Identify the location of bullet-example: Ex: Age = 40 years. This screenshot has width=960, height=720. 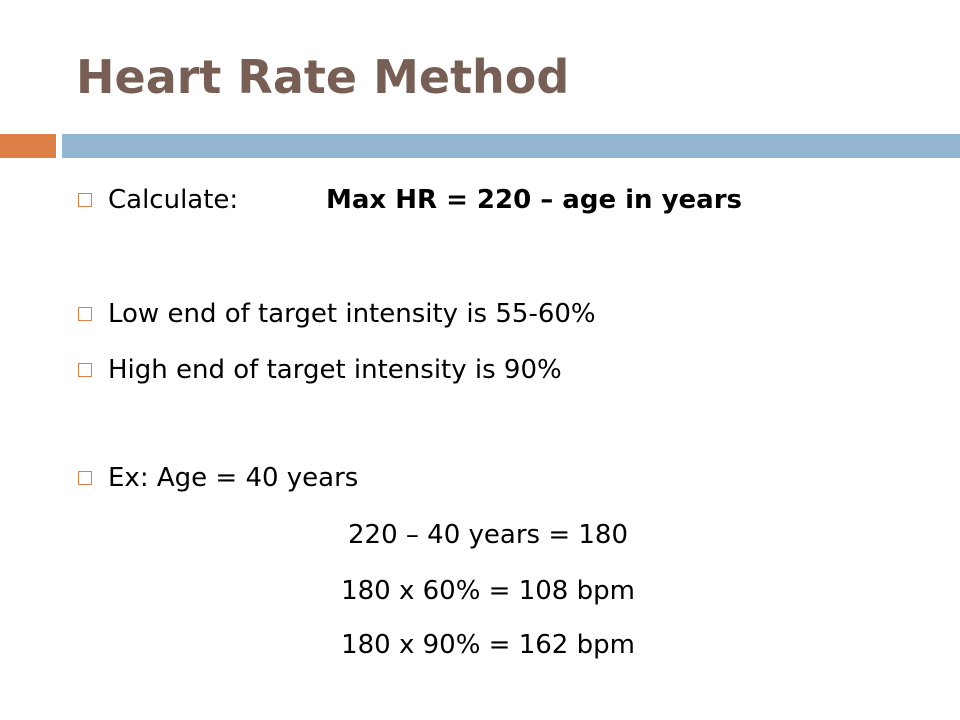
(233, 478).